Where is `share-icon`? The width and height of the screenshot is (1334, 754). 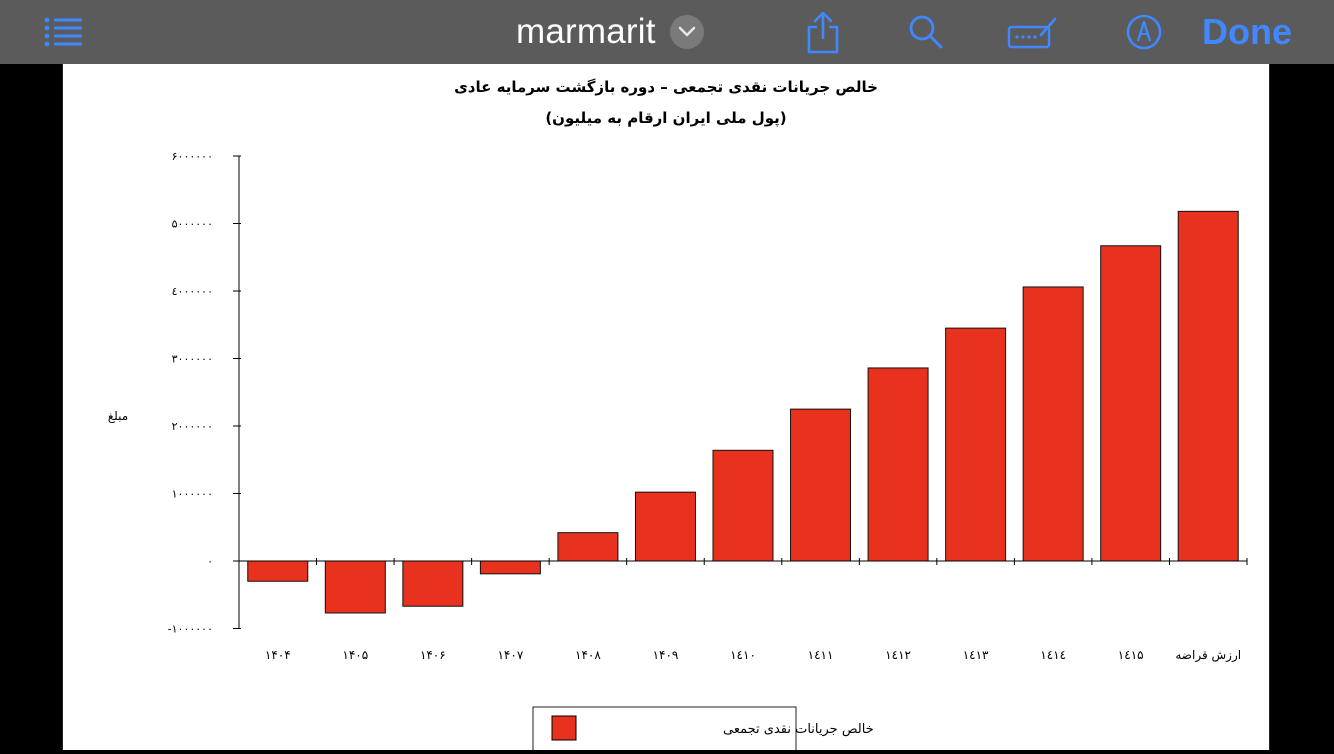
share-icon is located at coordinates (823, 32).